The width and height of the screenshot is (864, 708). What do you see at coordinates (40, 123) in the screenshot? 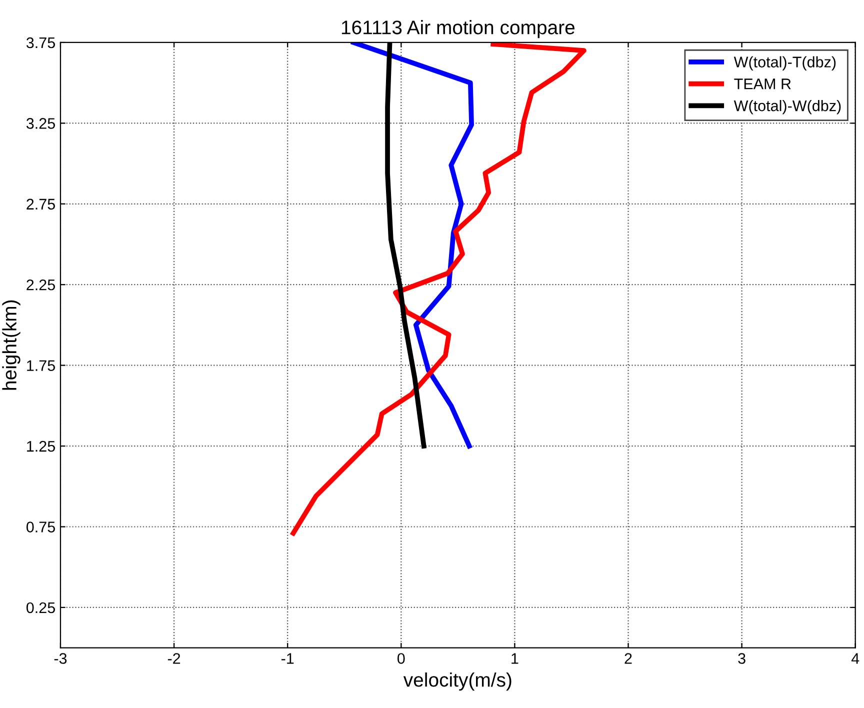
I see `y-tick-label: 3.25` at bounding box center [40, 123].